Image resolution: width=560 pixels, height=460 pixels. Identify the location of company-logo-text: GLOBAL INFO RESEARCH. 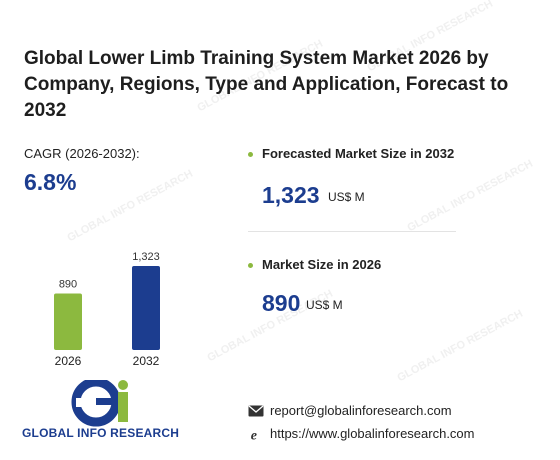
(101, 433).